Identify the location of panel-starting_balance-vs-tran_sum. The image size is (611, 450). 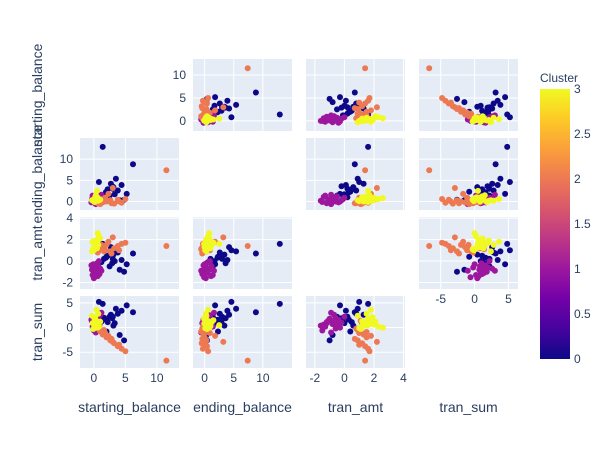
(468, 95).